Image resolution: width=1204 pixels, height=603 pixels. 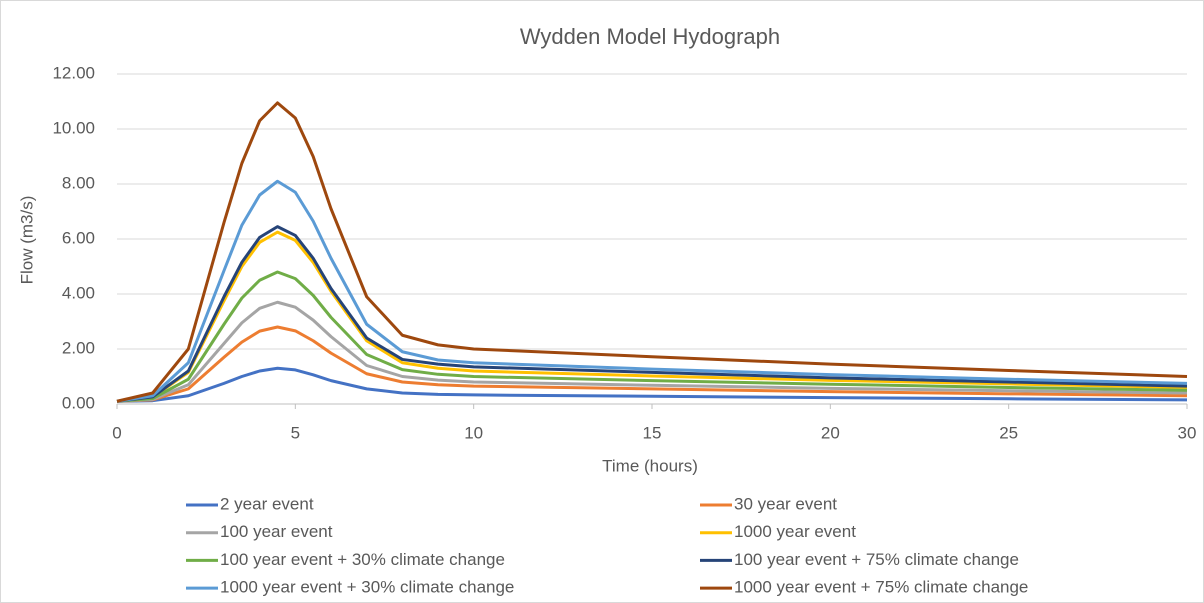 I want to click on y-tick-label: 2.00, so click(x=78, y=347).